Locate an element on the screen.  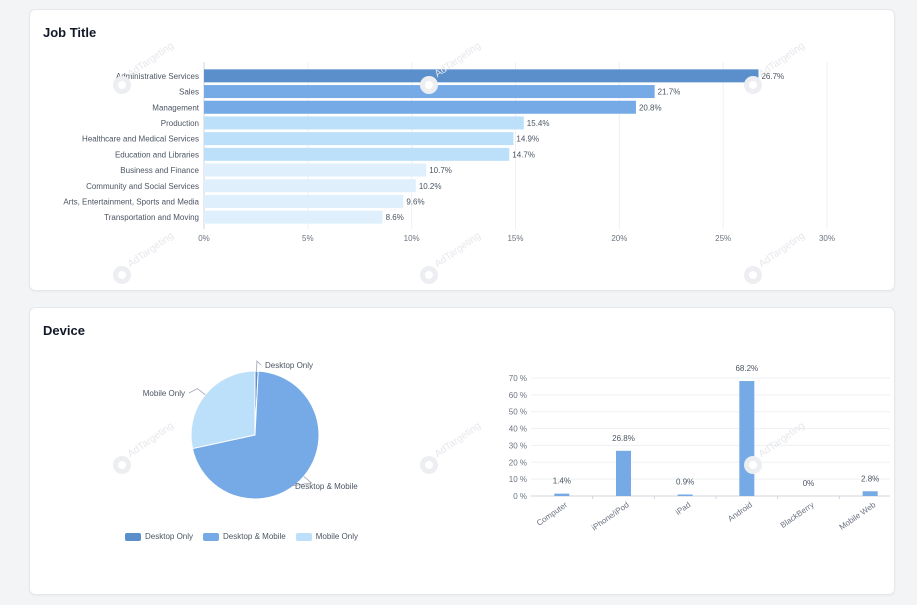
y-tick-label: 50 % is located at coordinates (518, 412).